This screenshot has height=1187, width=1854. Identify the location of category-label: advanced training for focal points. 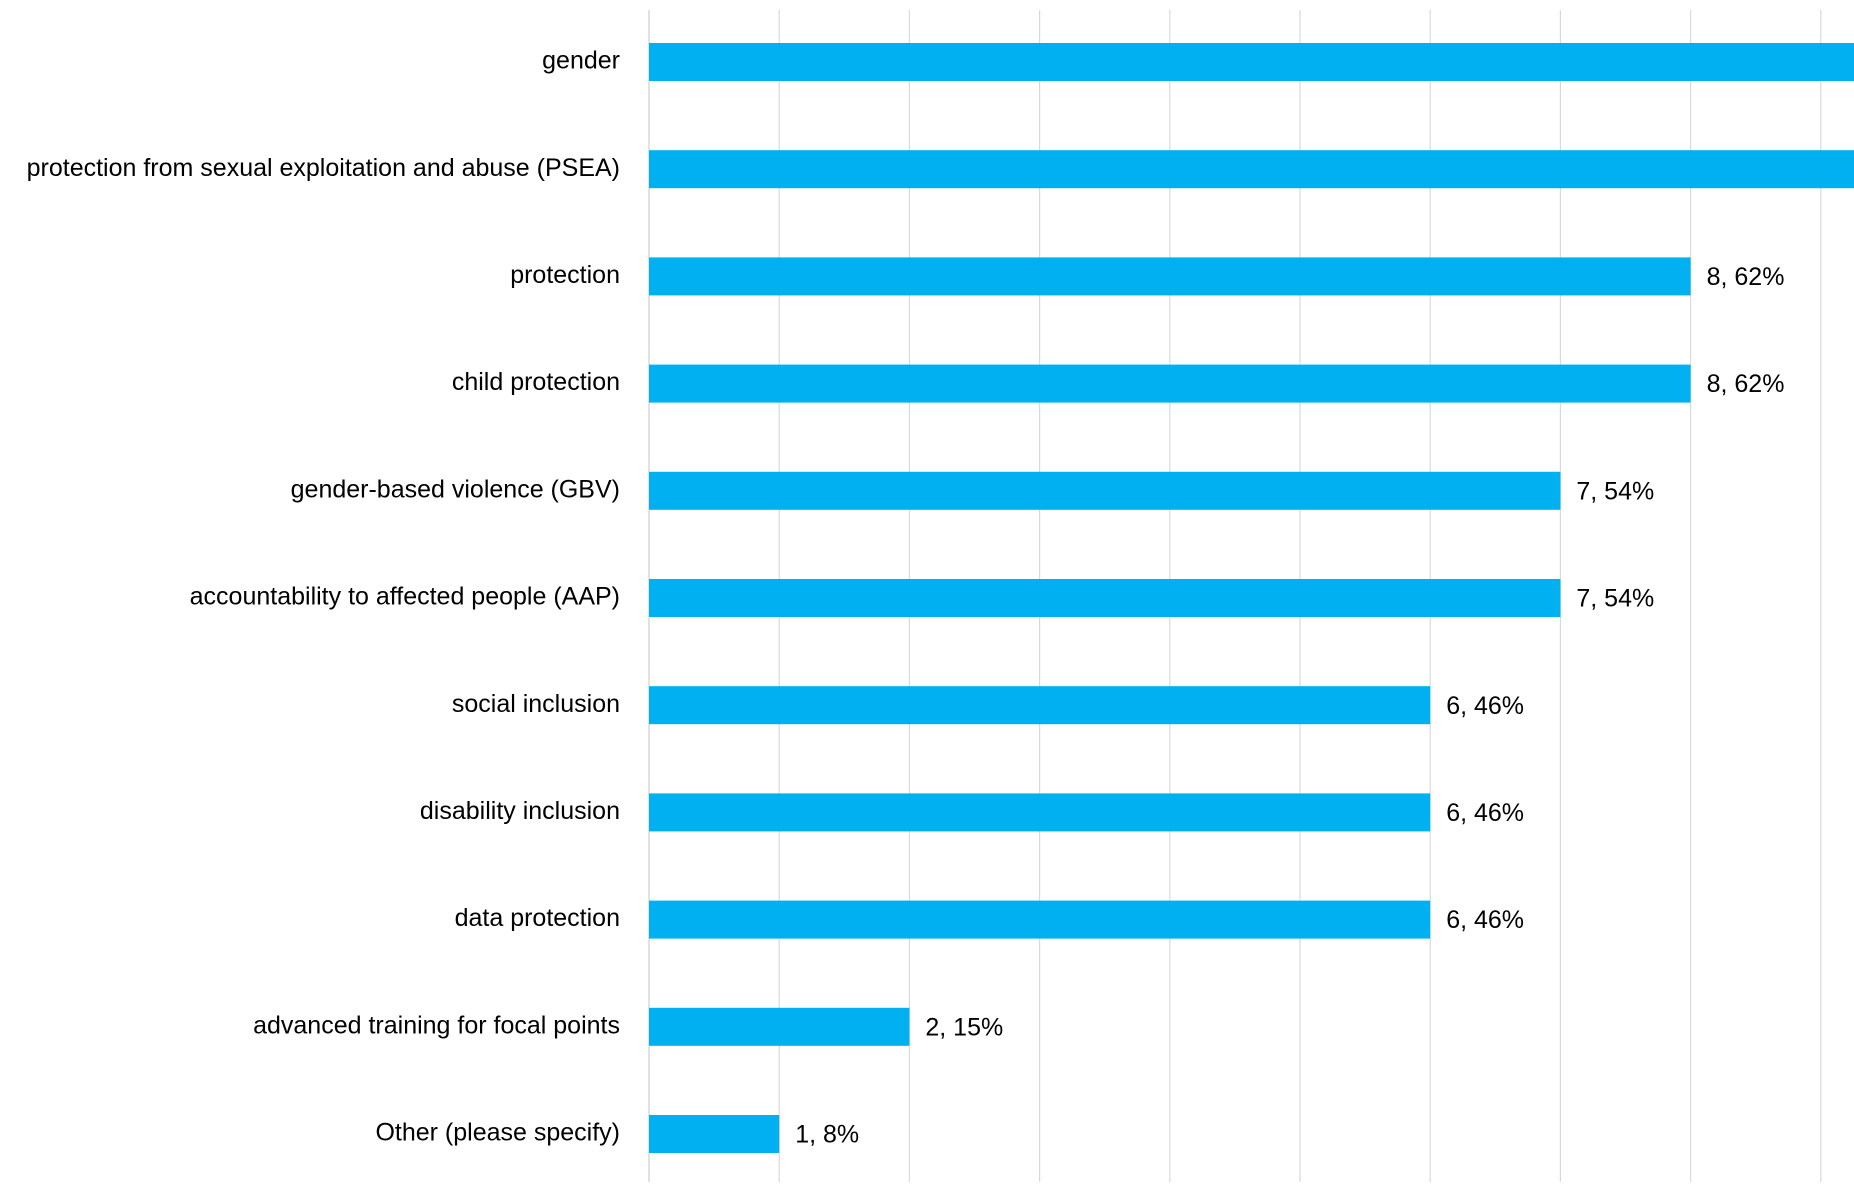
(436, 1025).